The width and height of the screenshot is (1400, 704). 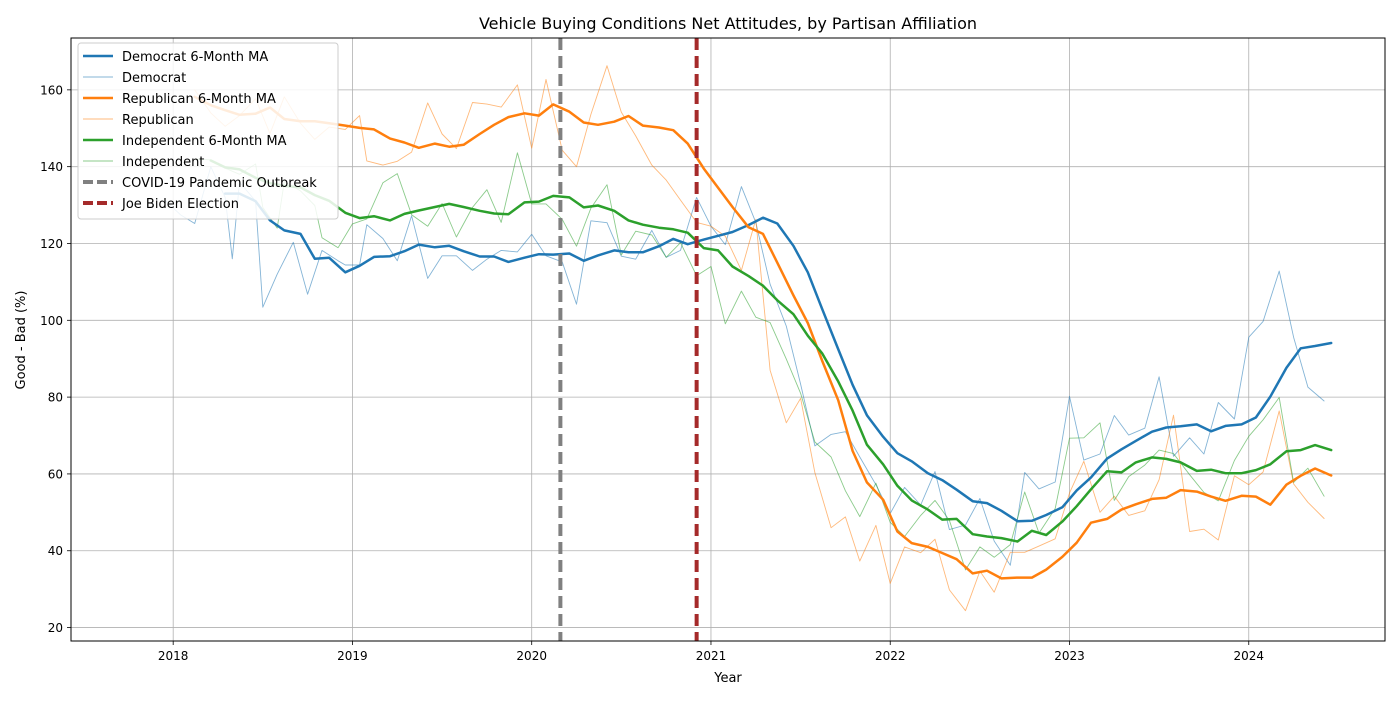 What do you see at coordinates (55, 398) in the screenshot?
I see `y-tick-label: 80` at bounding box center [55, 398].